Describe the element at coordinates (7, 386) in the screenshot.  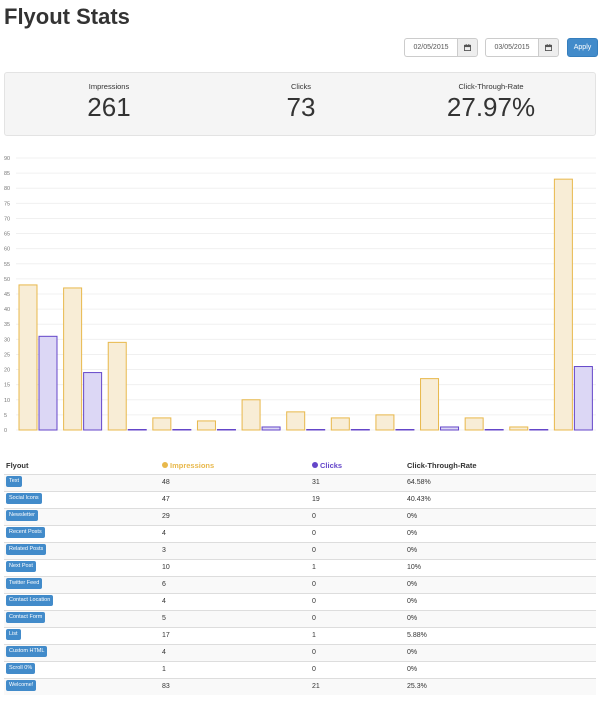
I see `y-tick-label: 15` at that location.